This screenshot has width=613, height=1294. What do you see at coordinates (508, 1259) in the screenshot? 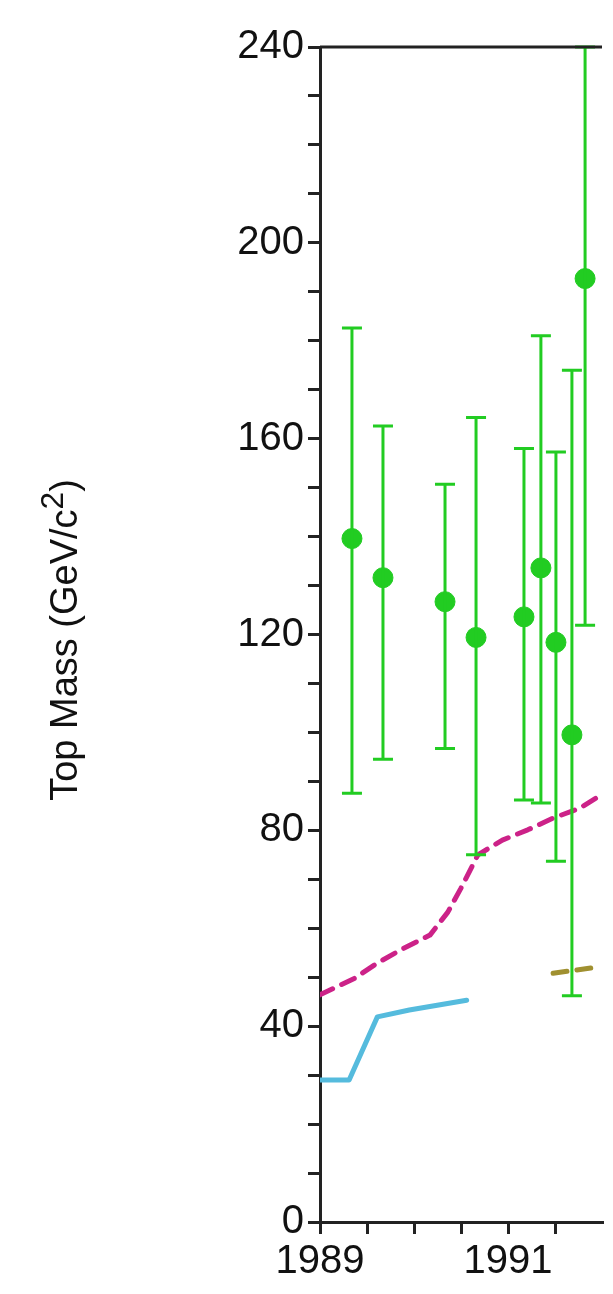
I see `x-tick-label: 1991` at bounding box center [508, 1259].